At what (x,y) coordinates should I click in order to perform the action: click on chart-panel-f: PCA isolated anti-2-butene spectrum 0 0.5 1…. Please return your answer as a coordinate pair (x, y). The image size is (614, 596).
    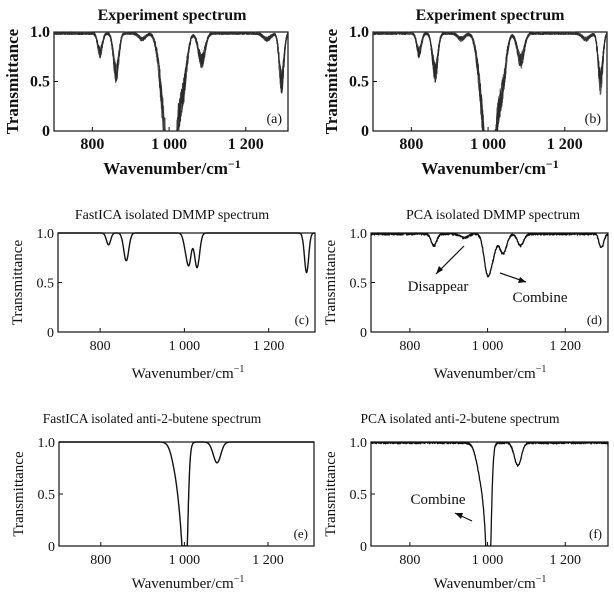
    Looking at the image, I should click on (466, 501).